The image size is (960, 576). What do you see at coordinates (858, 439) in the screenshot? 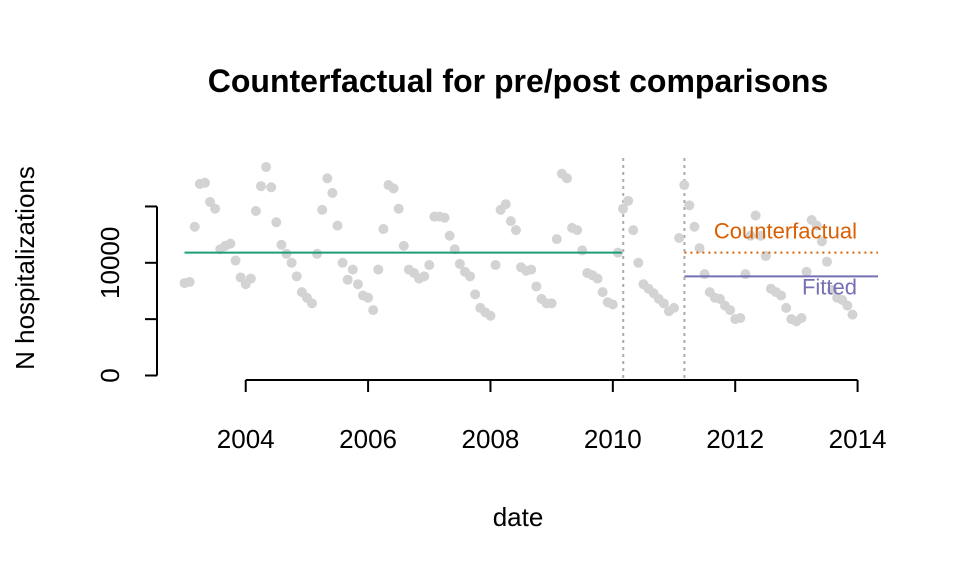
I see `x-tick-label: 2014` at bounding box center [858, 439].